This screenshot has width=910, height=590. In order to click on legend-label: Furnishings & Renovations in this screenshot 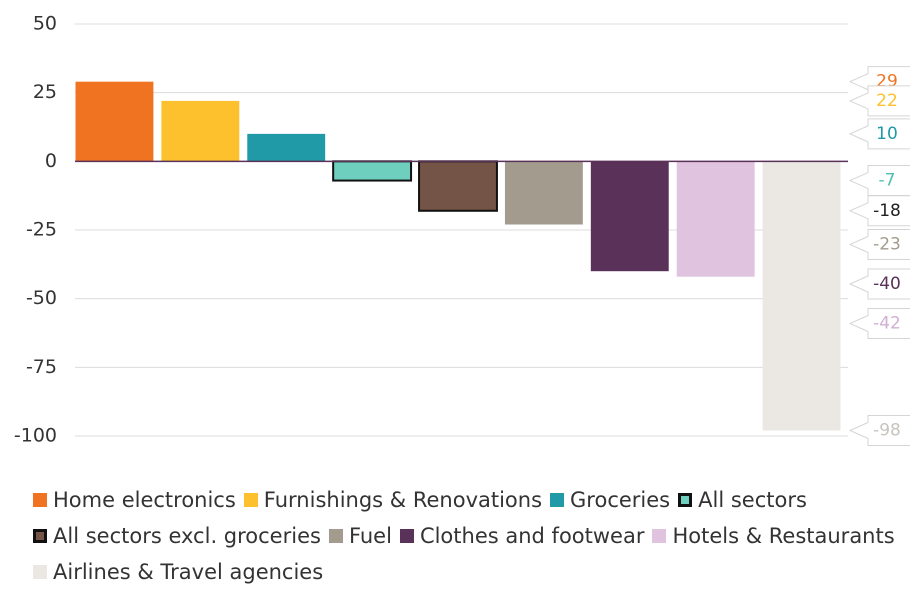, I will do `click(403, 500)`.